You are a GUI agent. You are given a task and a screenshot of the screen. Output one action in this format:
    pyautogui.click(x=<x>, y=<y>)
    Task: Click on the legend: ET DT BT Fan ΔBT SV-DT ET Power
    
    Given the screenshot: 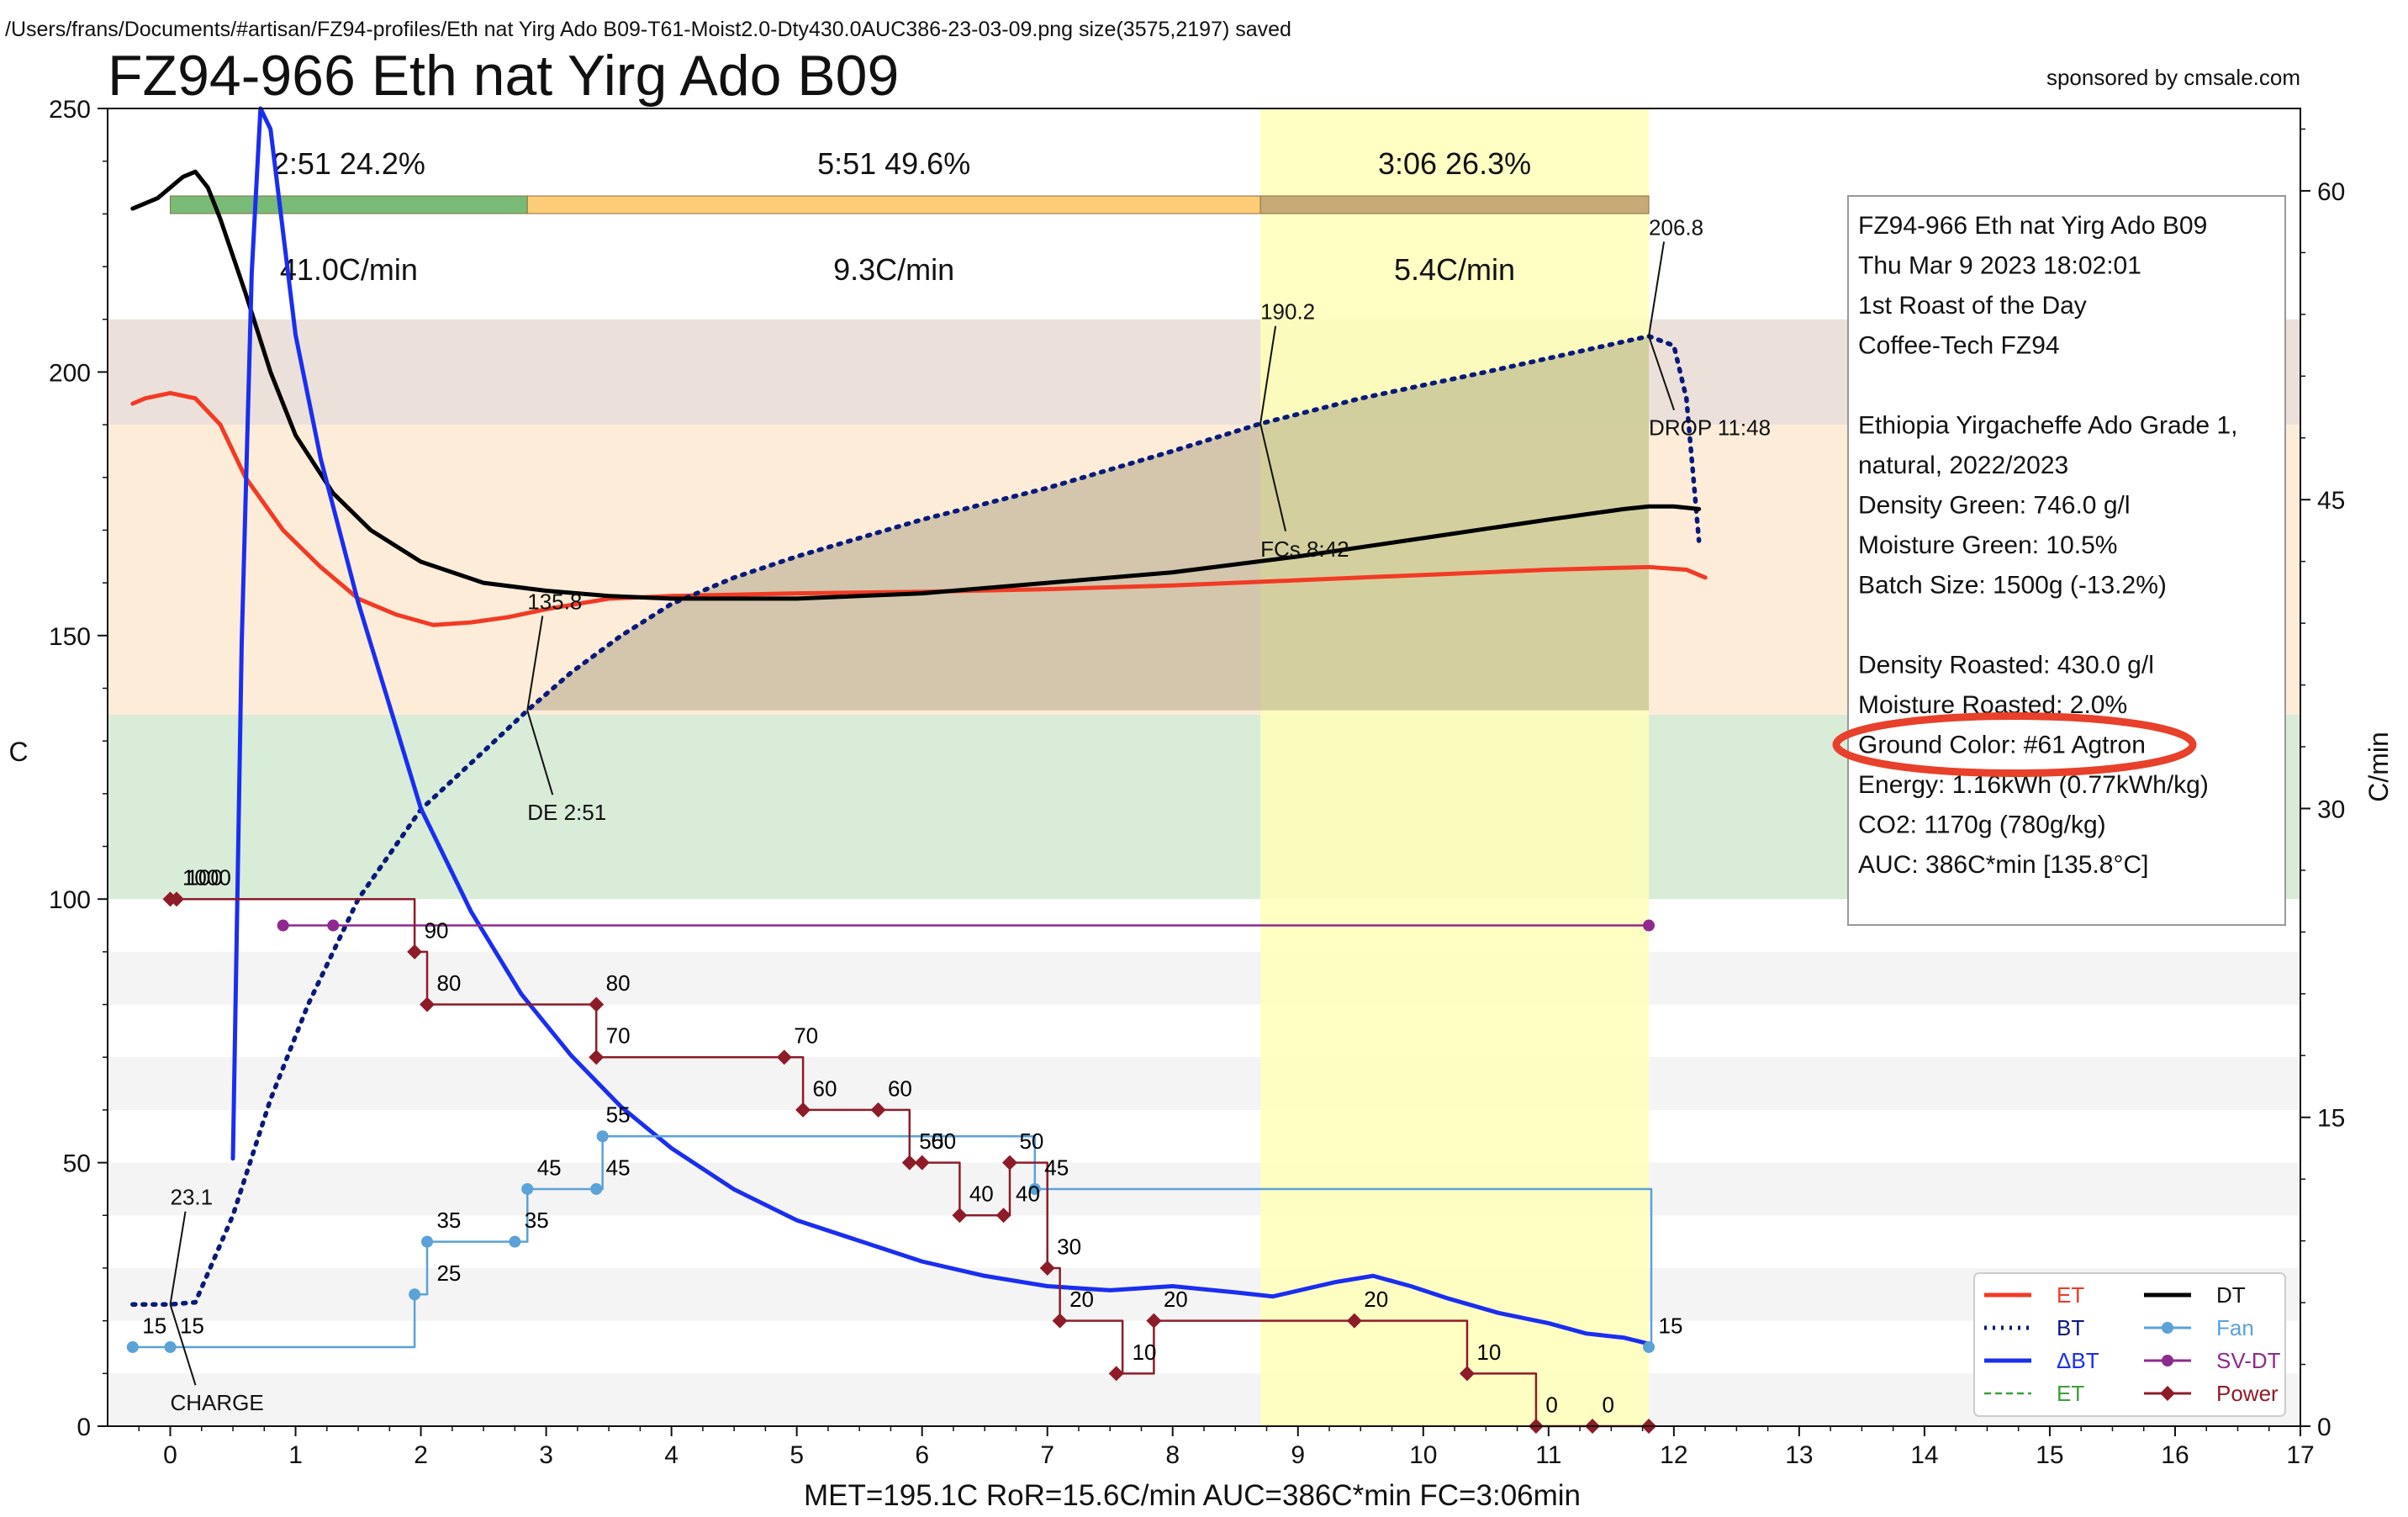 What is the action you would take?
    pyautogui.click(x=2129, y=1345)
    